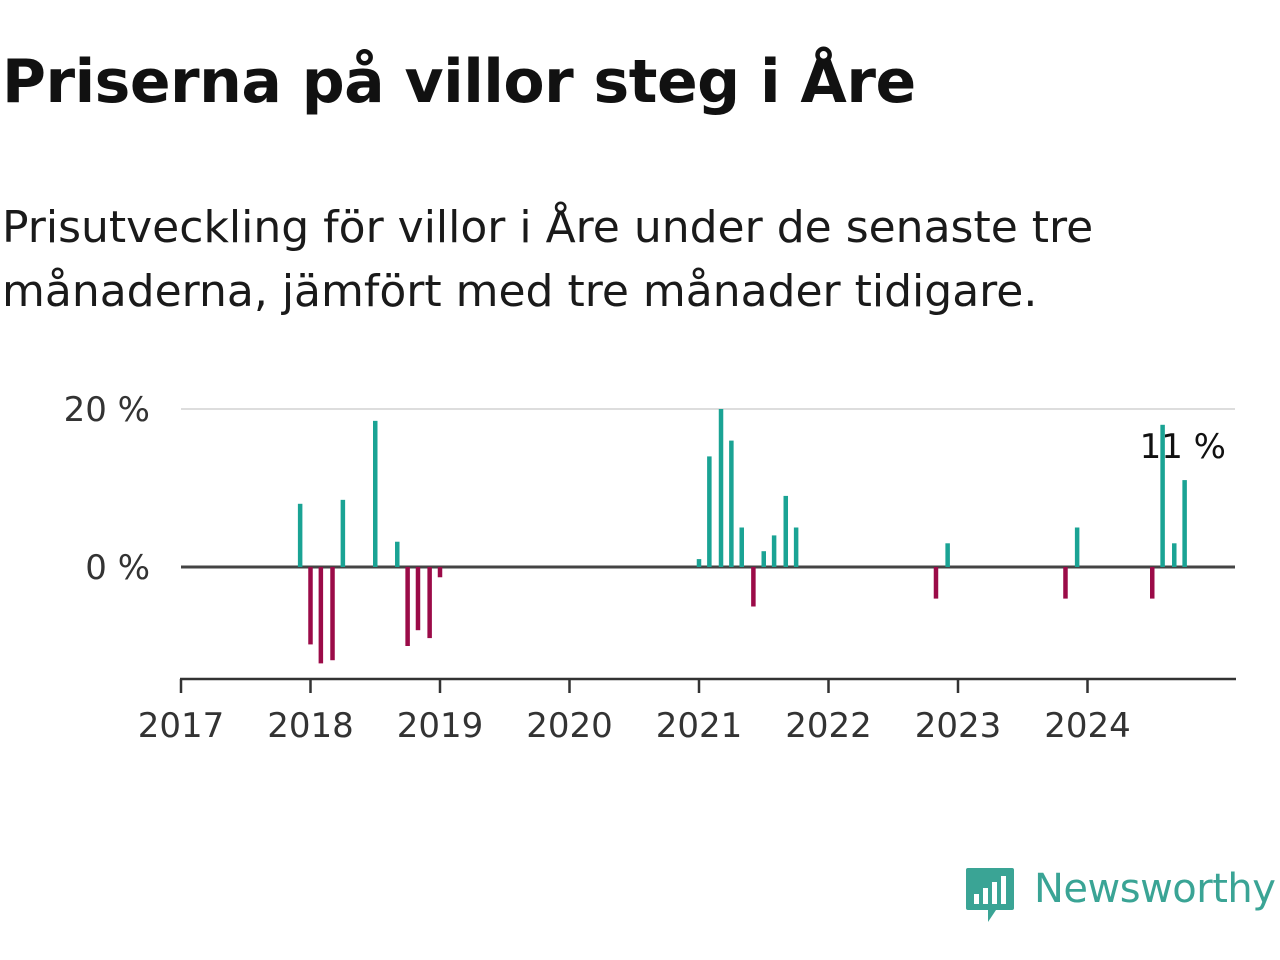  What do you see at coordinates (117, 568) in the screenshot?
I see `y-tick-label: 0 %` at bounding box center [117, 568].